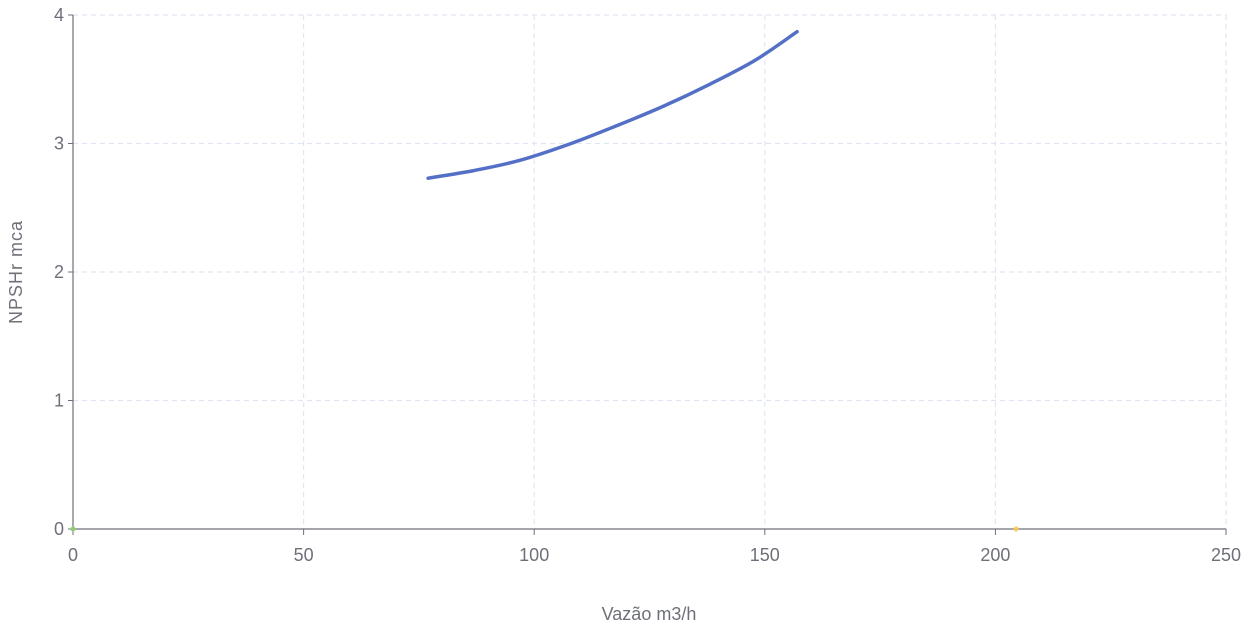 The image size is (1249, 631). I want to click on x-tick-label: 200, so click(995, 555).